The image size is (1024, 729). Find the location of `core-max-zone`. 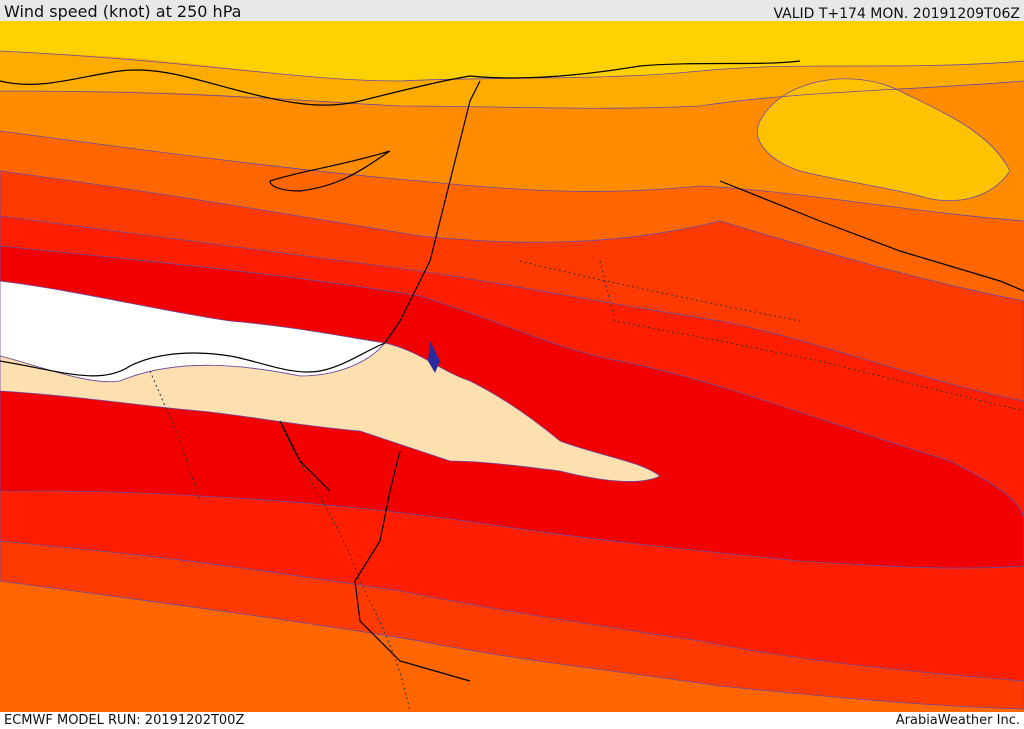

core-max-zone is located at coordinates (330, 412).